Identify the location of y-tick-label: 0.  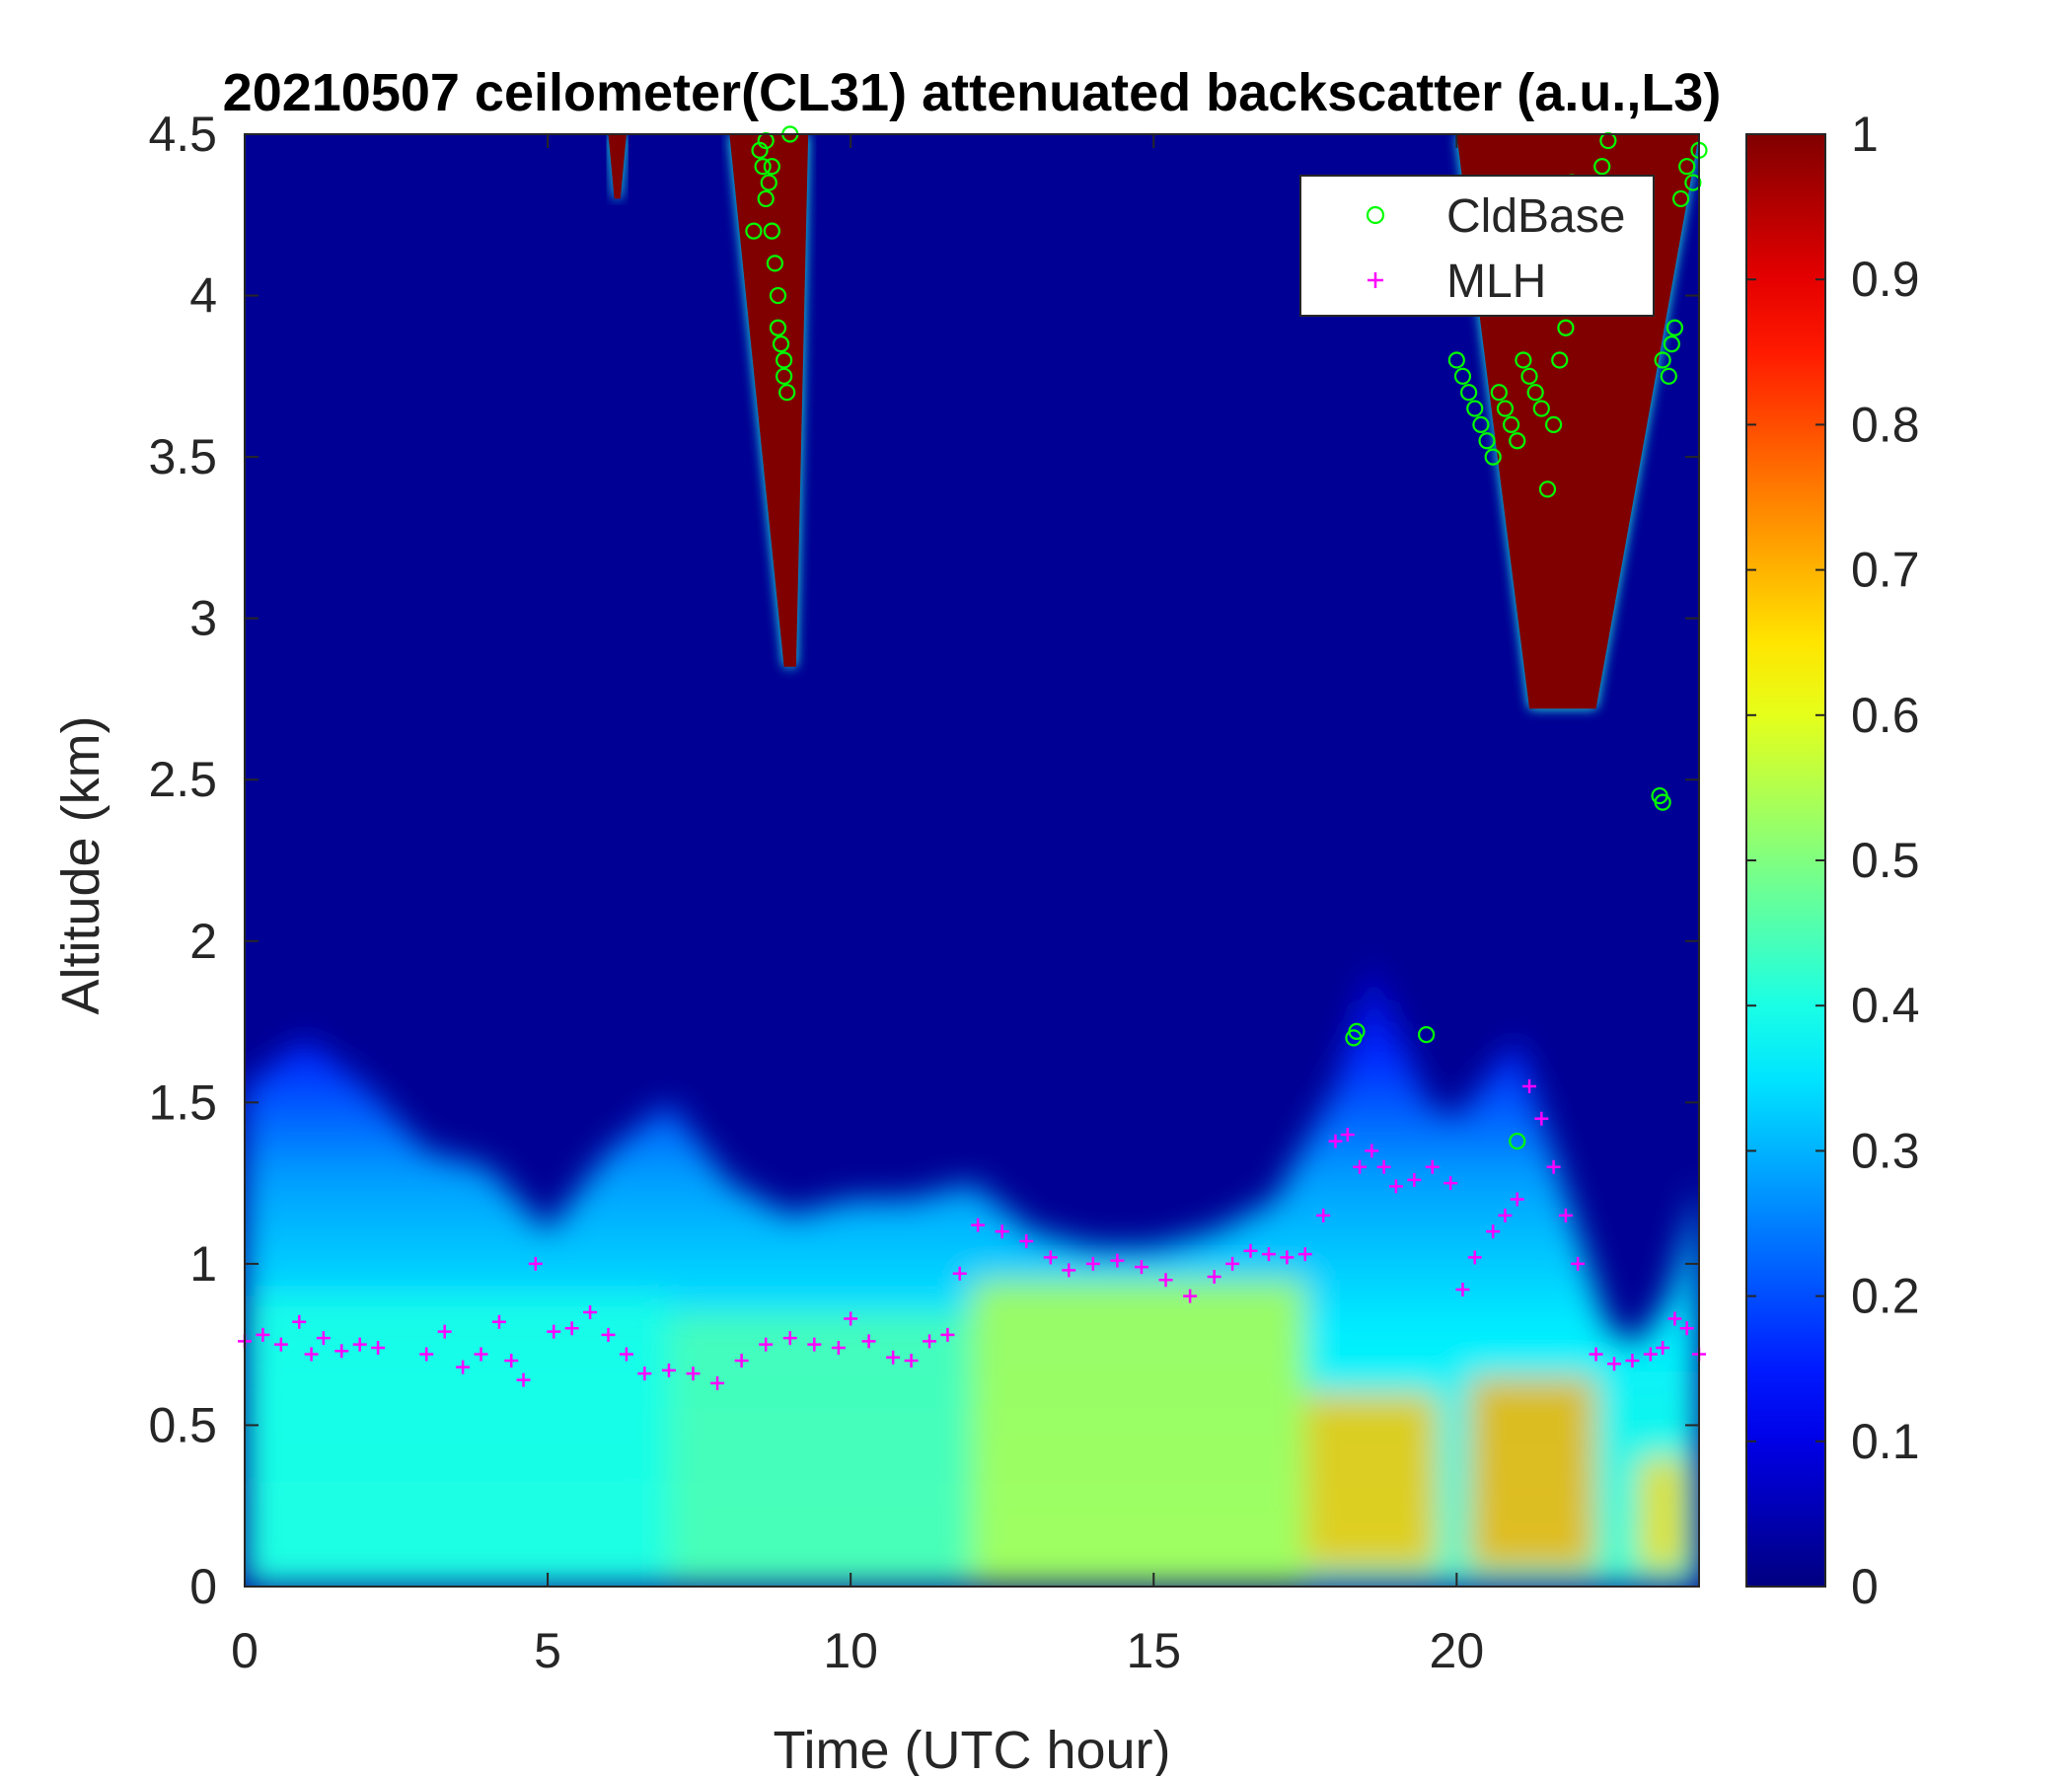
(203, 1587).